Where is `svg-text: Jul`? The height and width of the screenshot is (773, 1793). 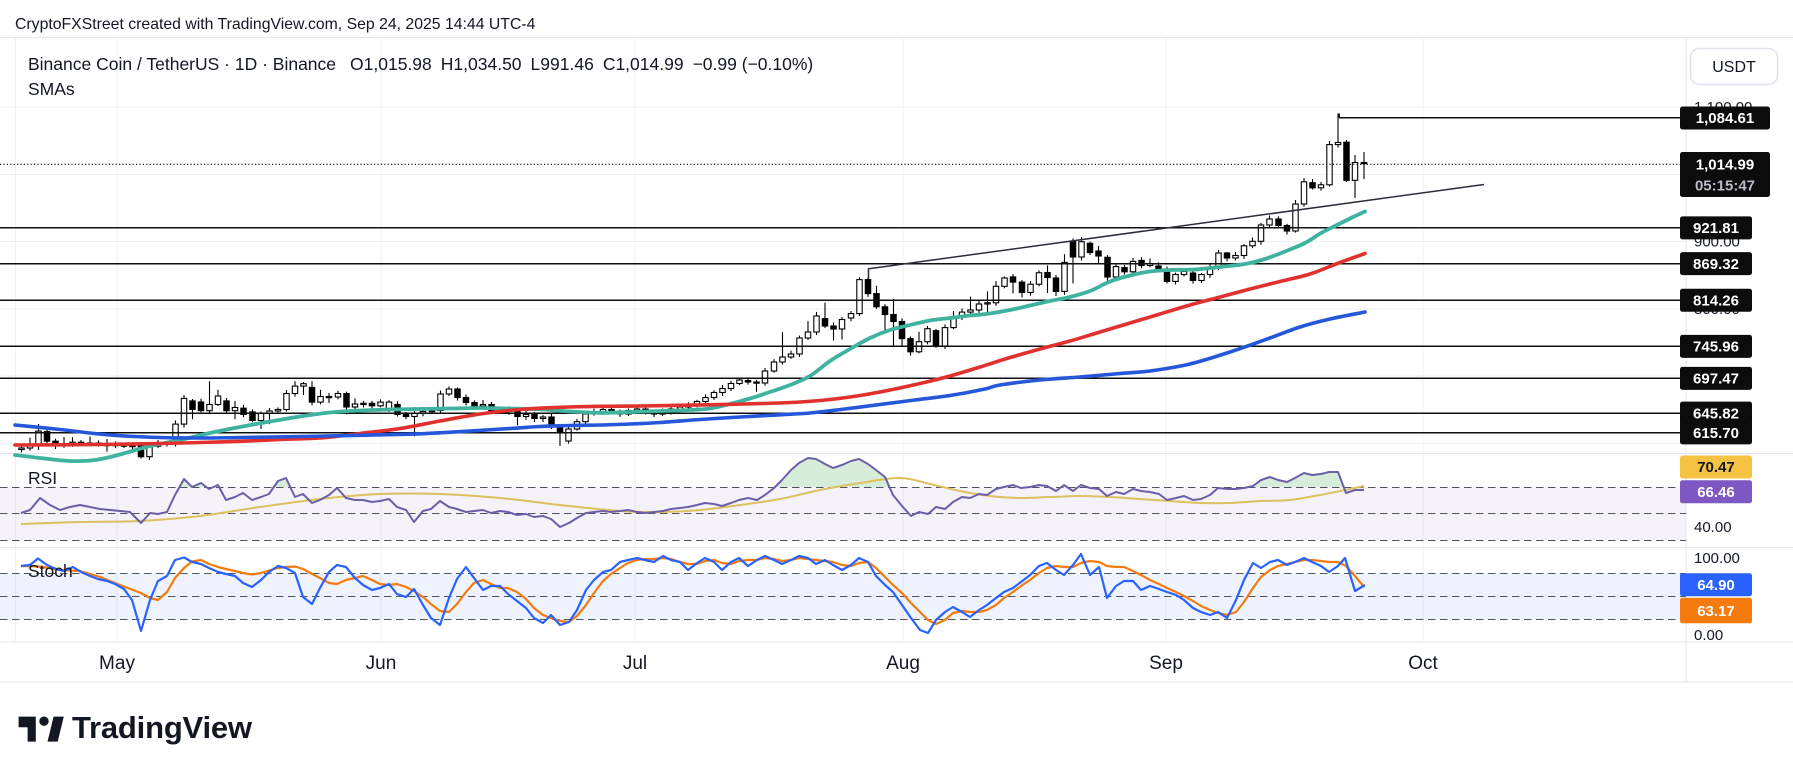 svg-text: Jul is located at coordinates (635, 663).